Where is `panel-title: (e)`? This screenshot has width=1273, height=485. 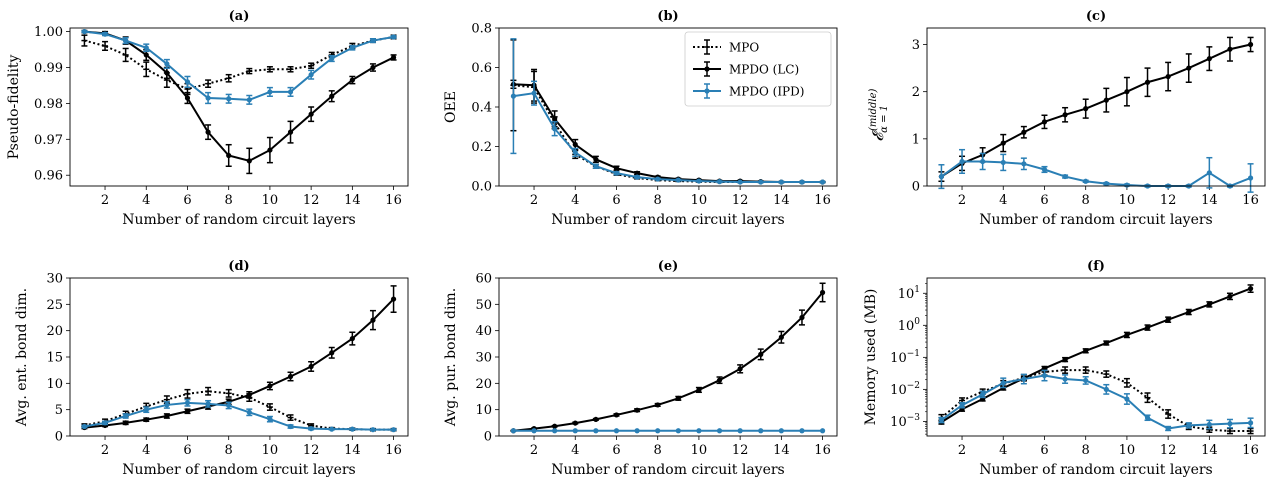 panel-title: (e) is located at coordinates (668, 266).